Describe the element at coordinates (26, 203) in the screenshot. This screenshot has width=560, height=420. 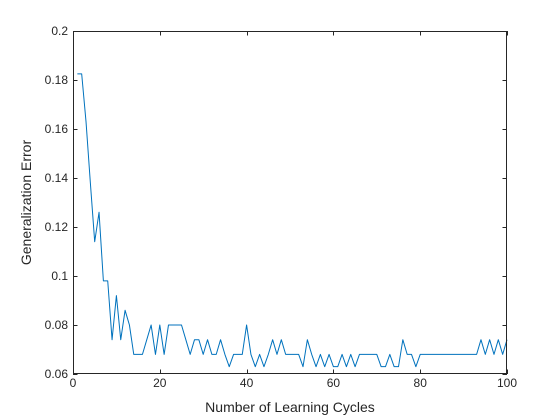
I see `y-axis-label: Generalization Error` at that location.